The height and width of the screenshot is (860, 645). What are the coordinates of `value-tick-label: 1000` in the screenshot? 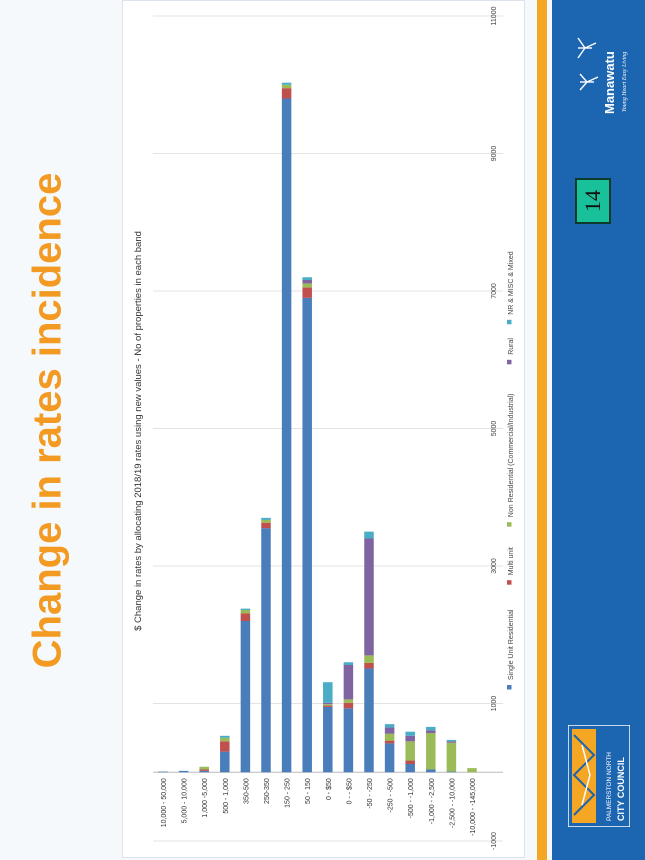 It's located at (494, 704).